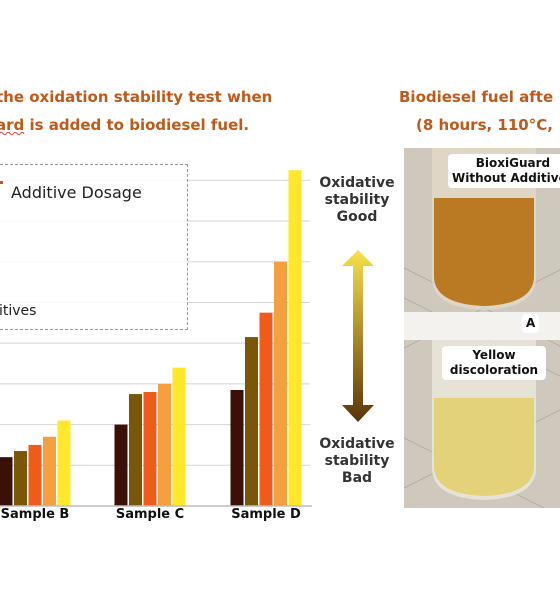 The image size is (560, 600). What do you see at coordinates (506, 178) in the screenshot?
I see `photo-label-top-line-2: Without Additives` at bounding box center [506, 178].